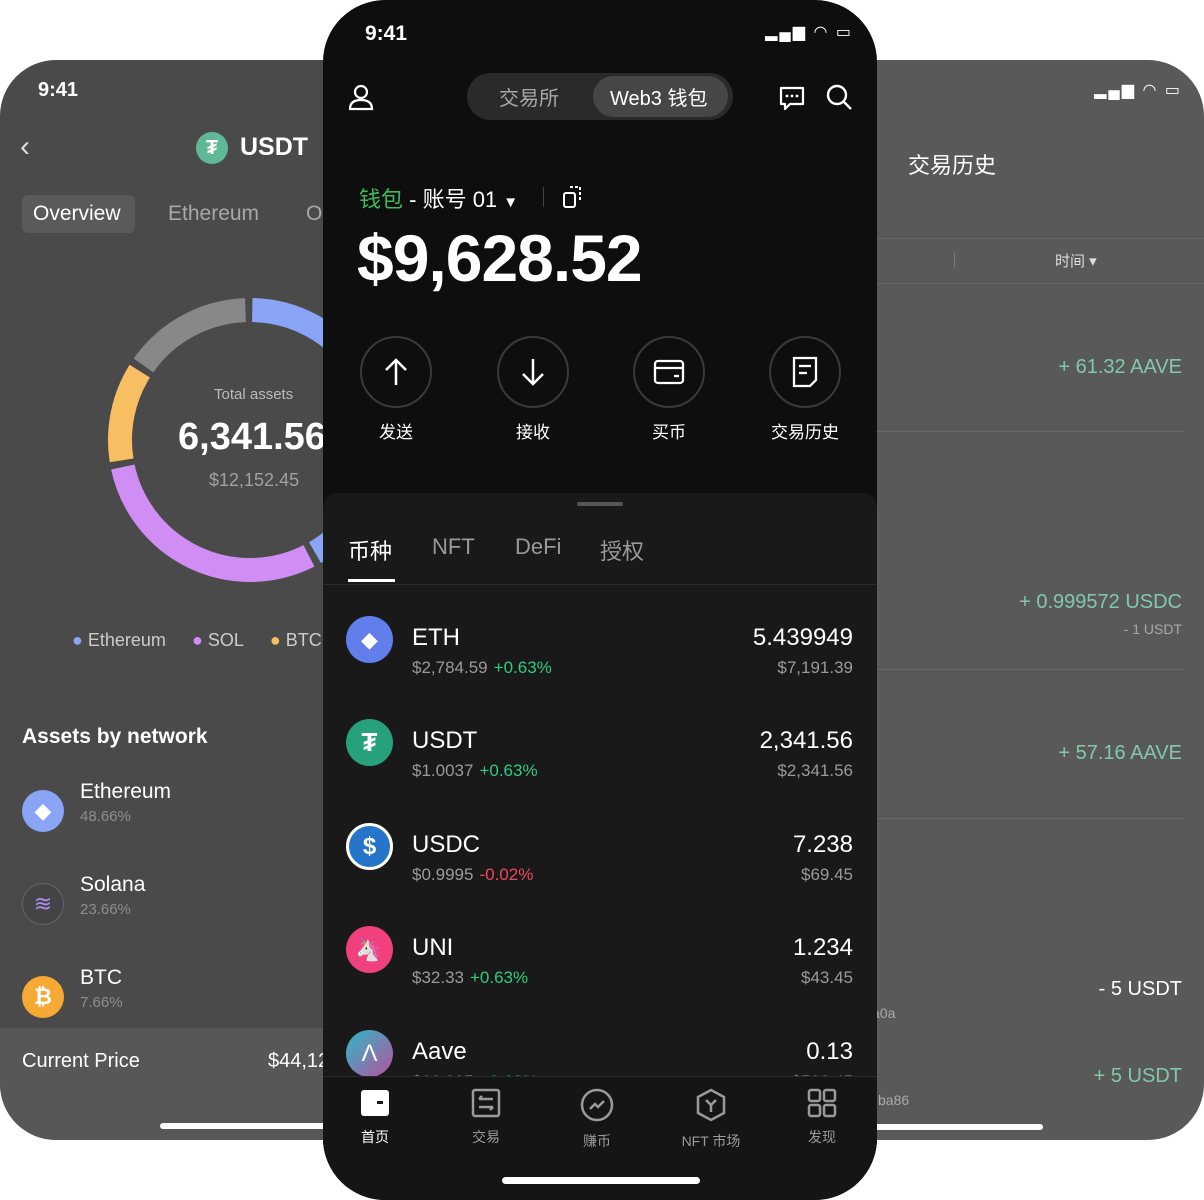 This screenshot has height=1200, width=1204. I want to click on receive-label: 接收, so click(533, 432).